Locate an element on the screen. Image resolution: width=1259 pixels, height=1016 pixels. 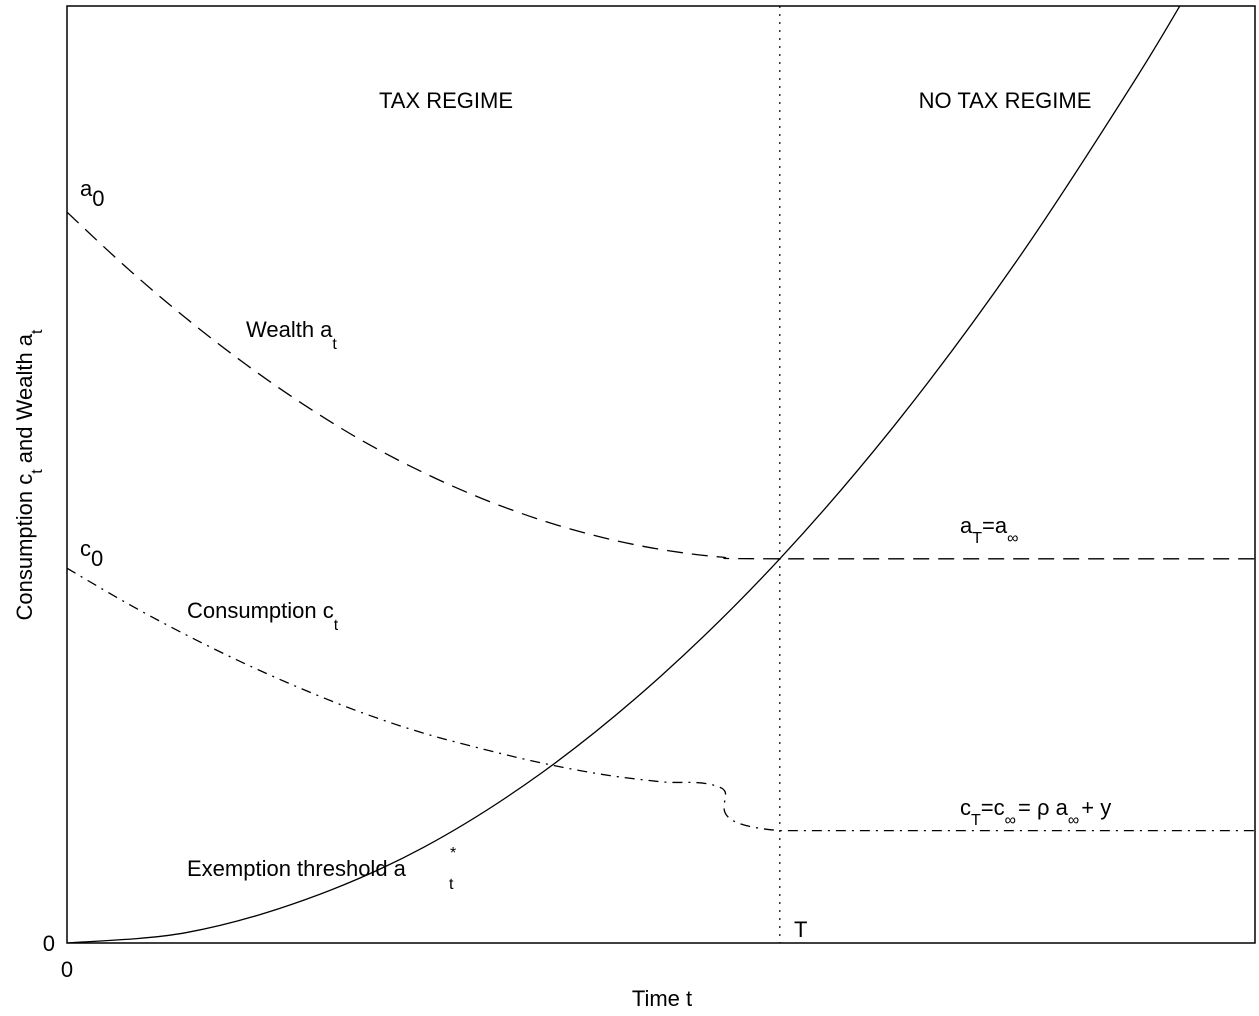
no-tax-regime-label: NO TAX REGIME is located at coordinates (1005, 100).